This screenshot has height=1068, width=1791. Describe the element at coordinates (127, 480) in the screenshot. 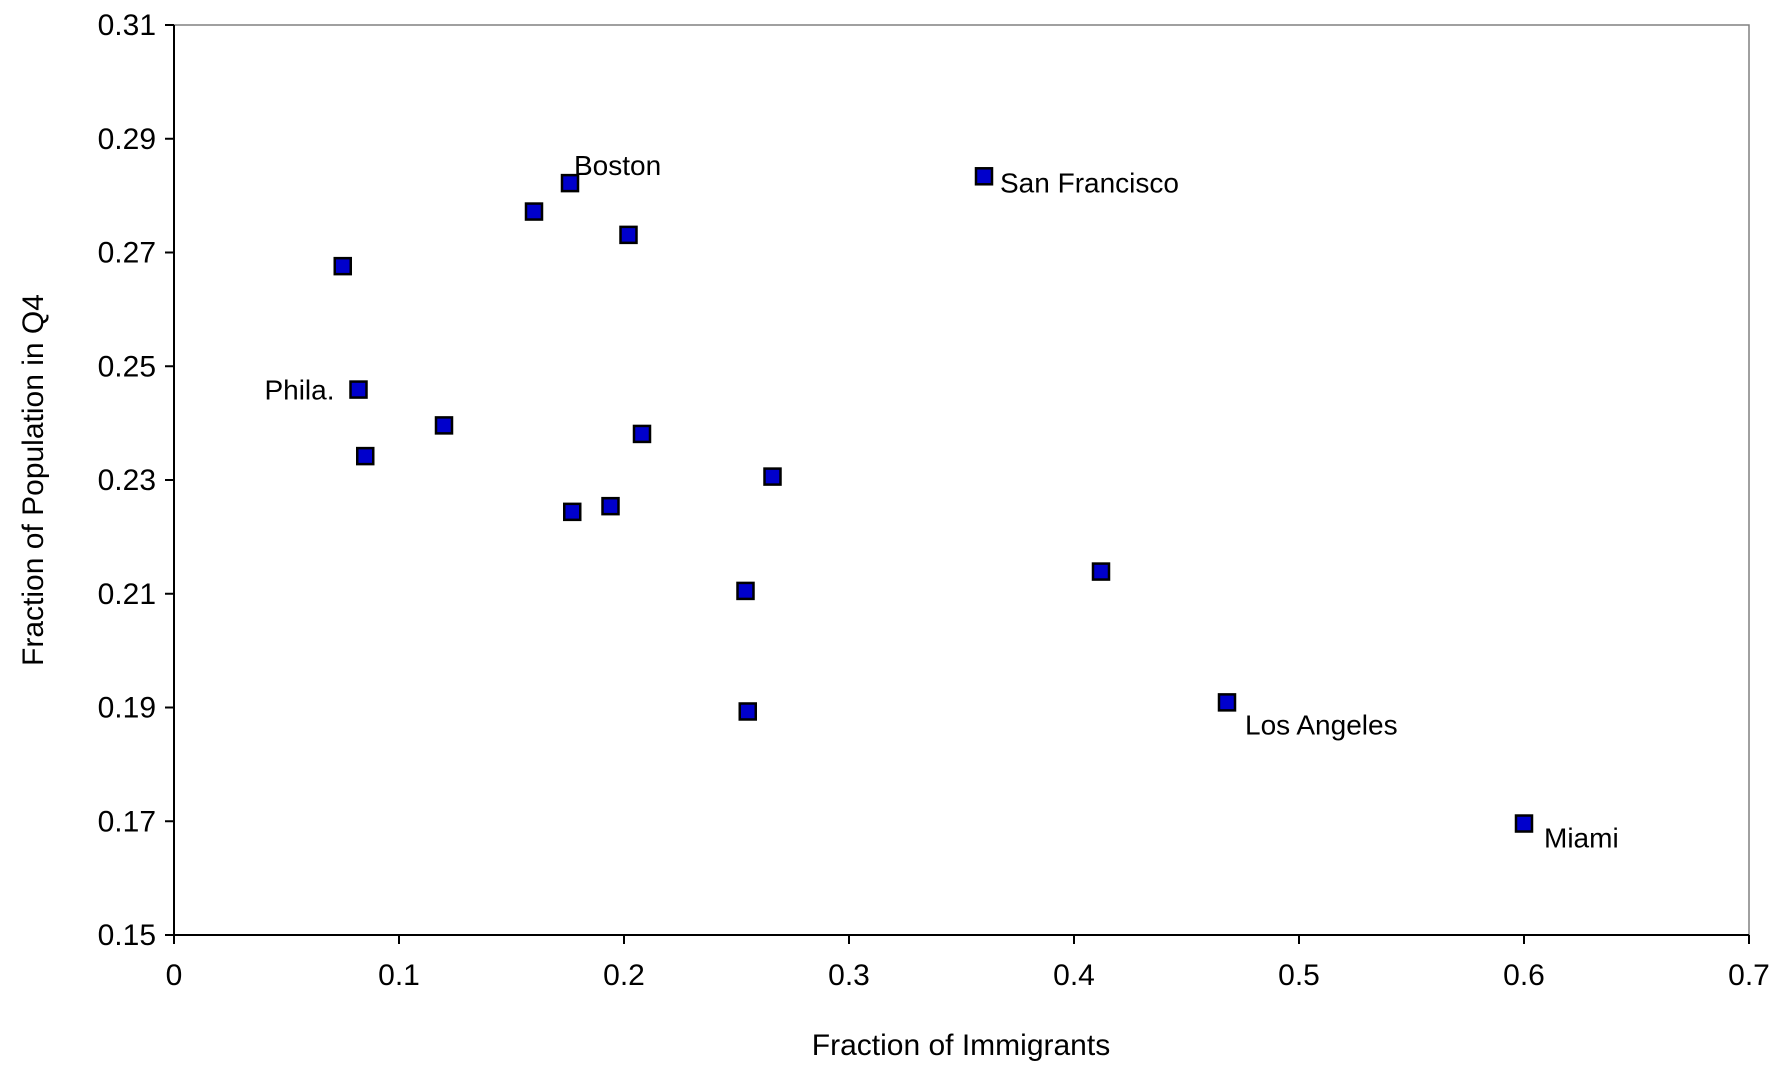

I see `y-tick-label: 0.23` at that location.